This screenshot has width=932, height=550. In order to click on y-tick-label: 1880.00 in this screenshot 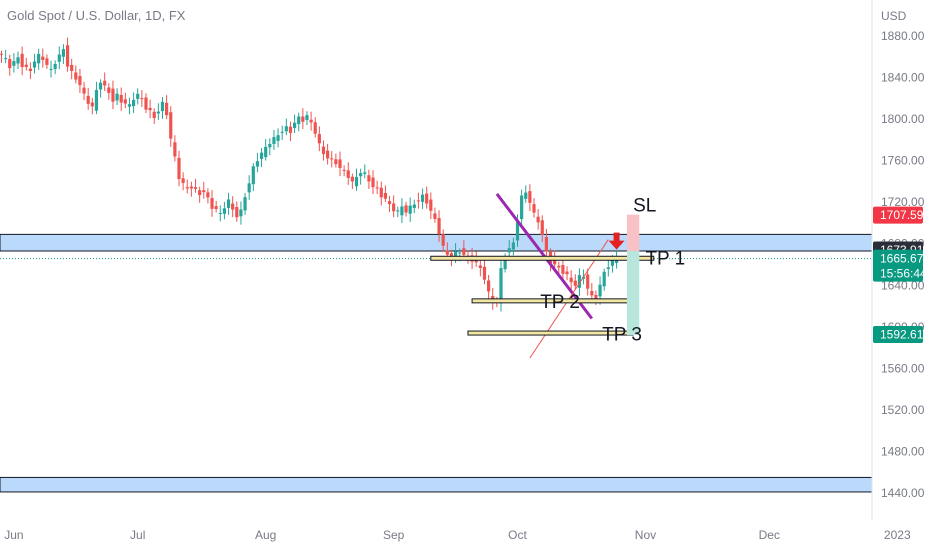, I will do `click(903, 36)`.